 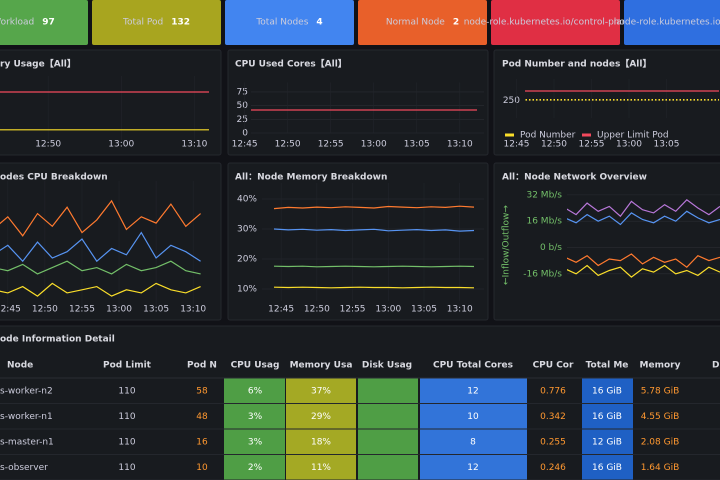 What do you see at coordinates (553, 417) in the screenshot?
I see `table-cell-text: 0.342` at bounding box center [553, 417].